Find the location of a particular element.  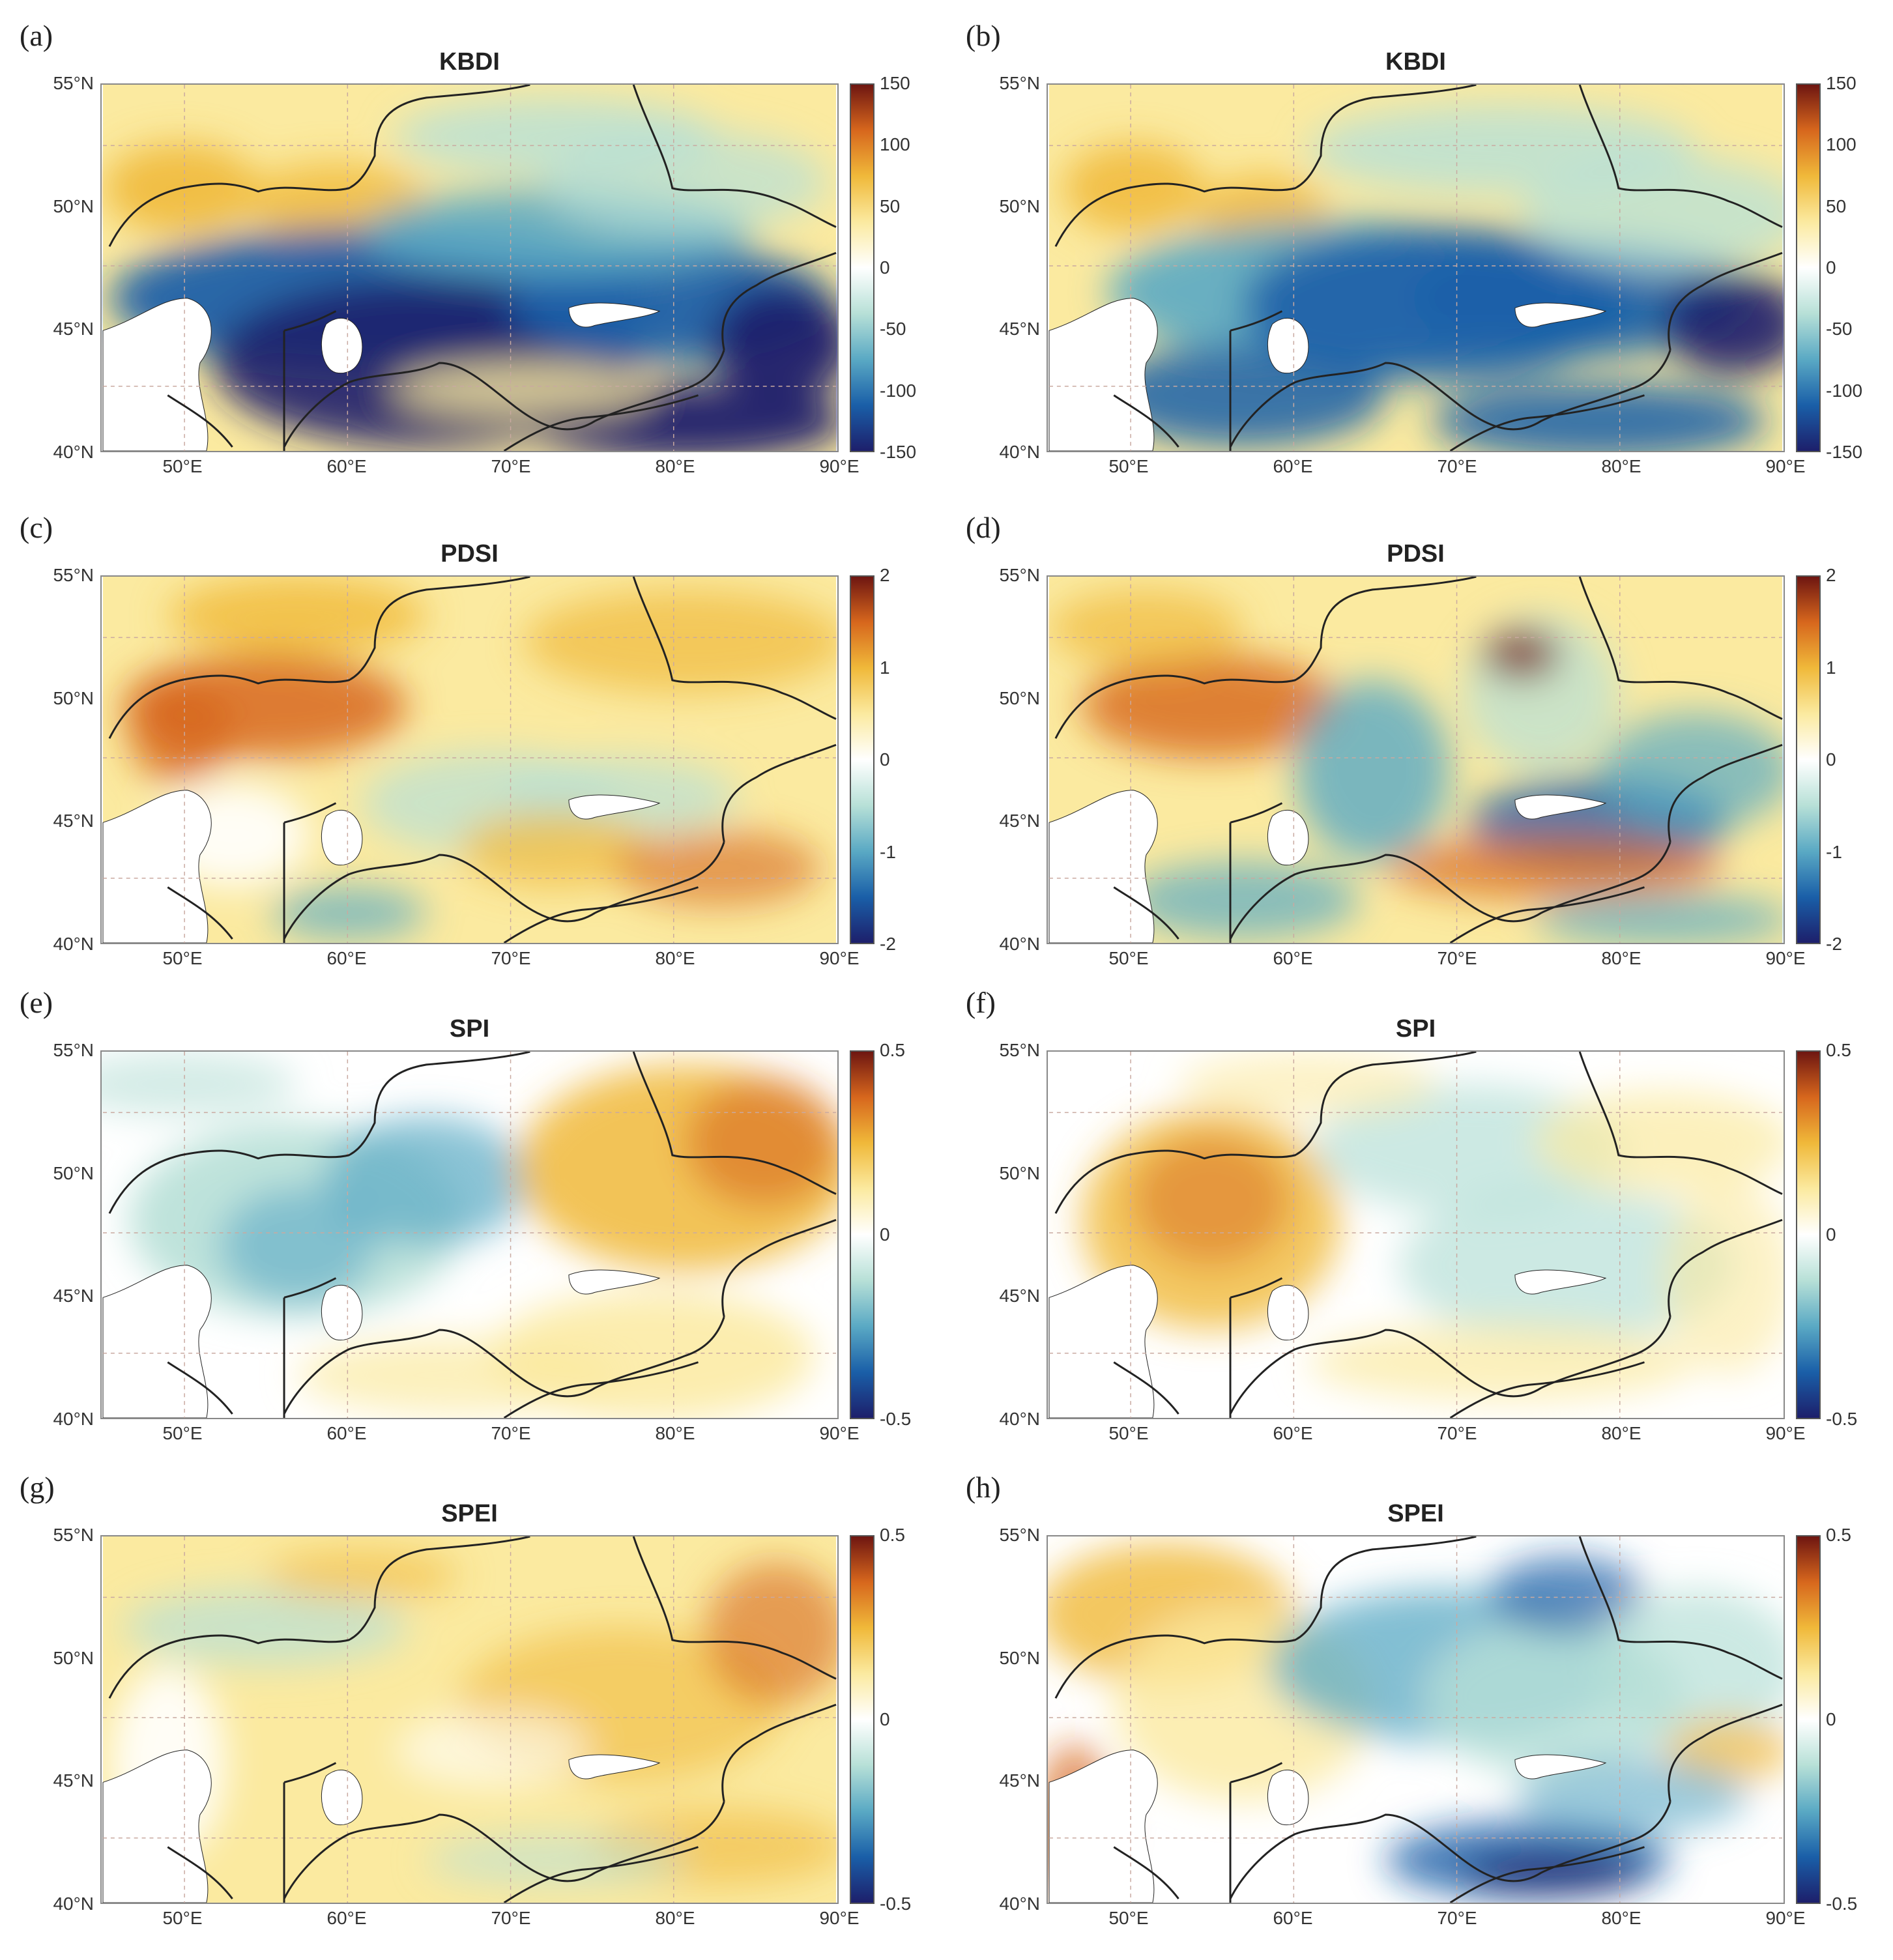

colorbar-tick-label: 50 is located at coordinates (890, 205).